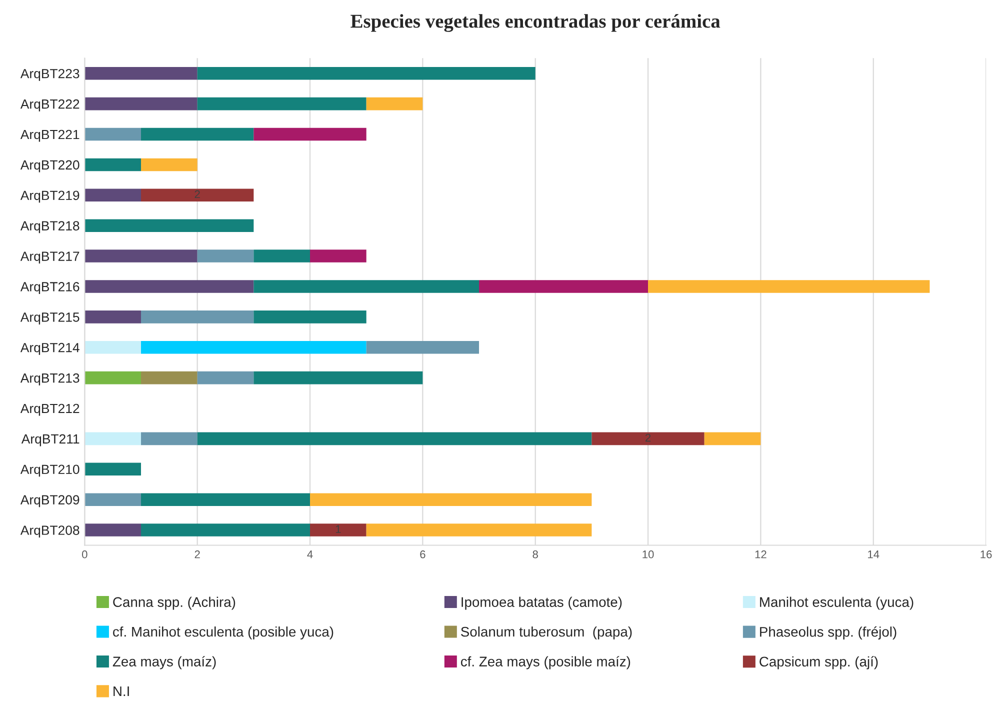 This screenshot has height=727, width=996. What do you see at coordinates (837, 603) in the screenshot?
I see `legend-label: Manihot esculenta (yuca)` at bounding box center [837, 603].